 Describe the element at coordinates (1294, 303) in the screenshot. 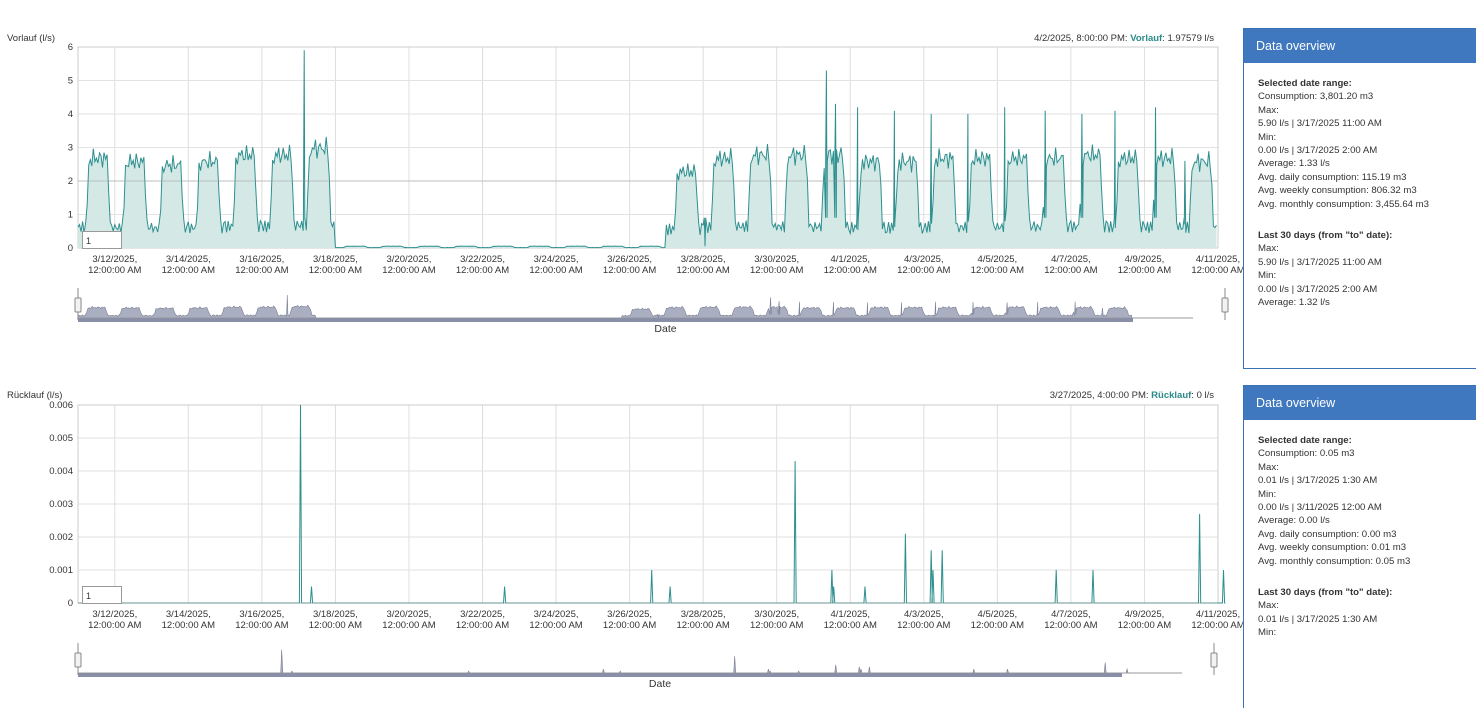

I see `last30-average: Average: 1.32 l/s` at that location.